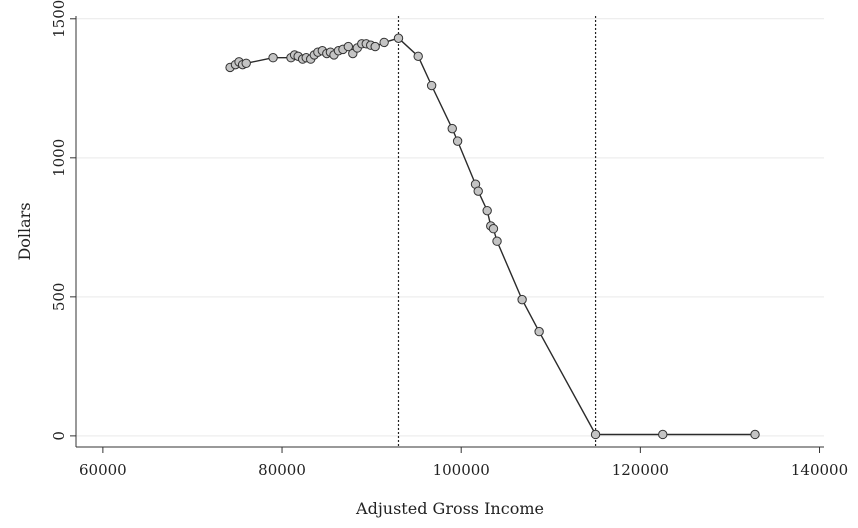 The width and height of the screenshot is (858, 528). Describe the element at coordinates (461, 470) in the screenshot. I see `x-tick-label: 100000` at that location.